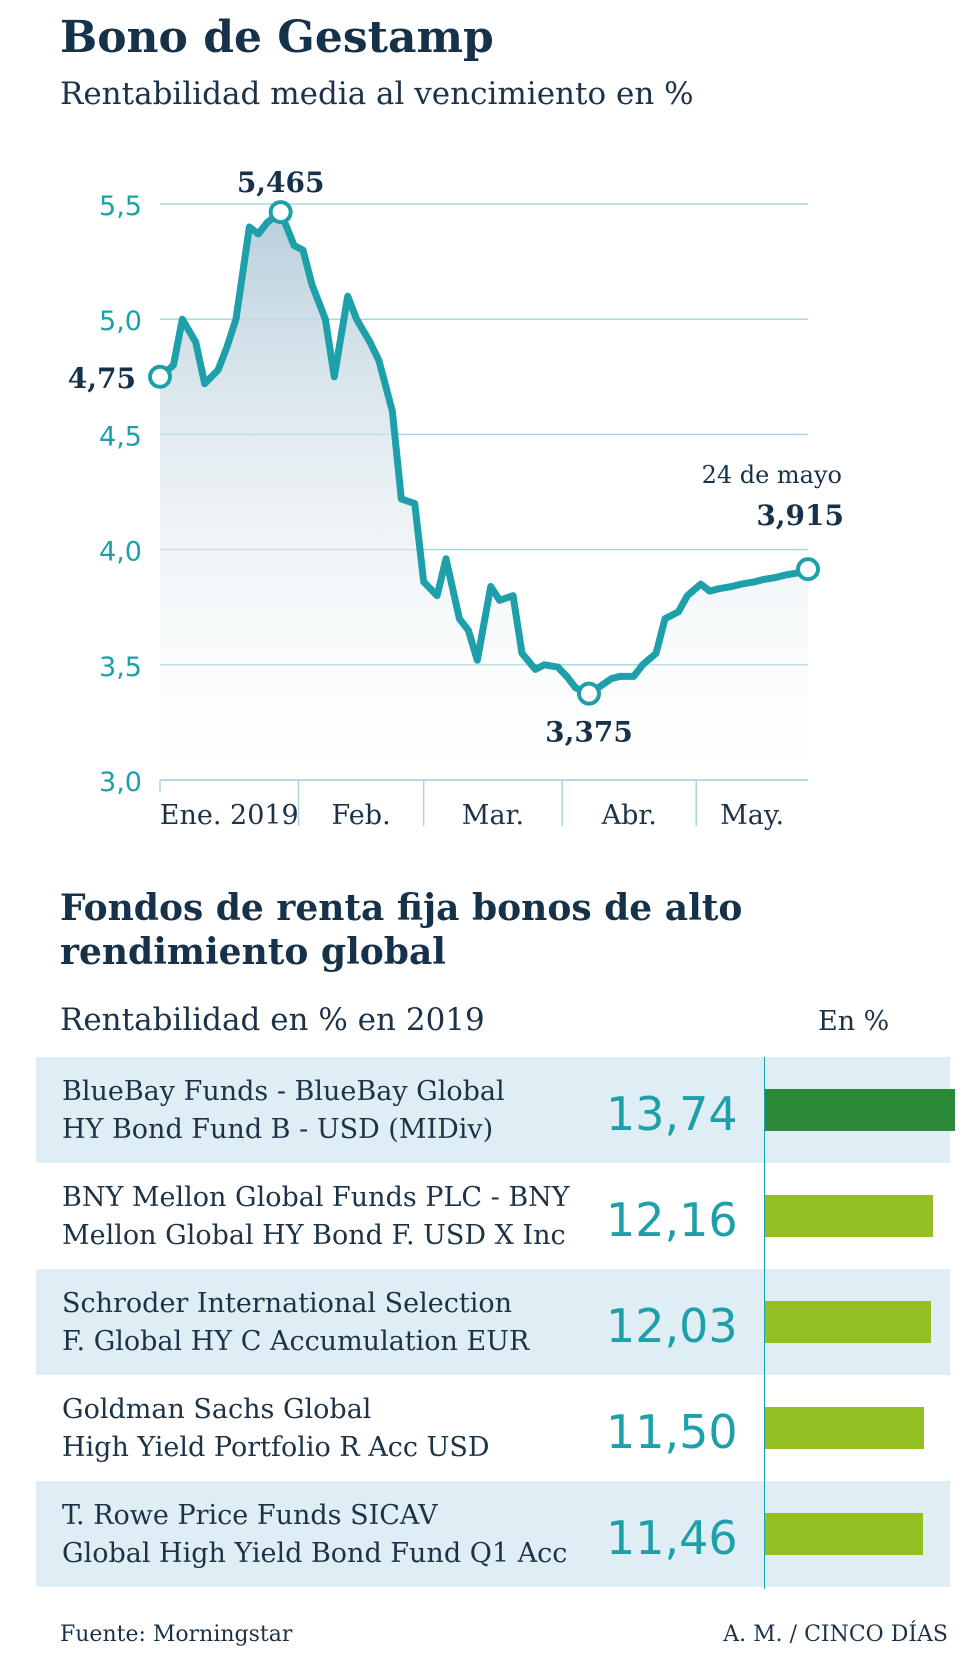 Image resolution: width=980 pixels, height=1666 pixels. I want to click on bar-axis-line, so click(764, 1323).